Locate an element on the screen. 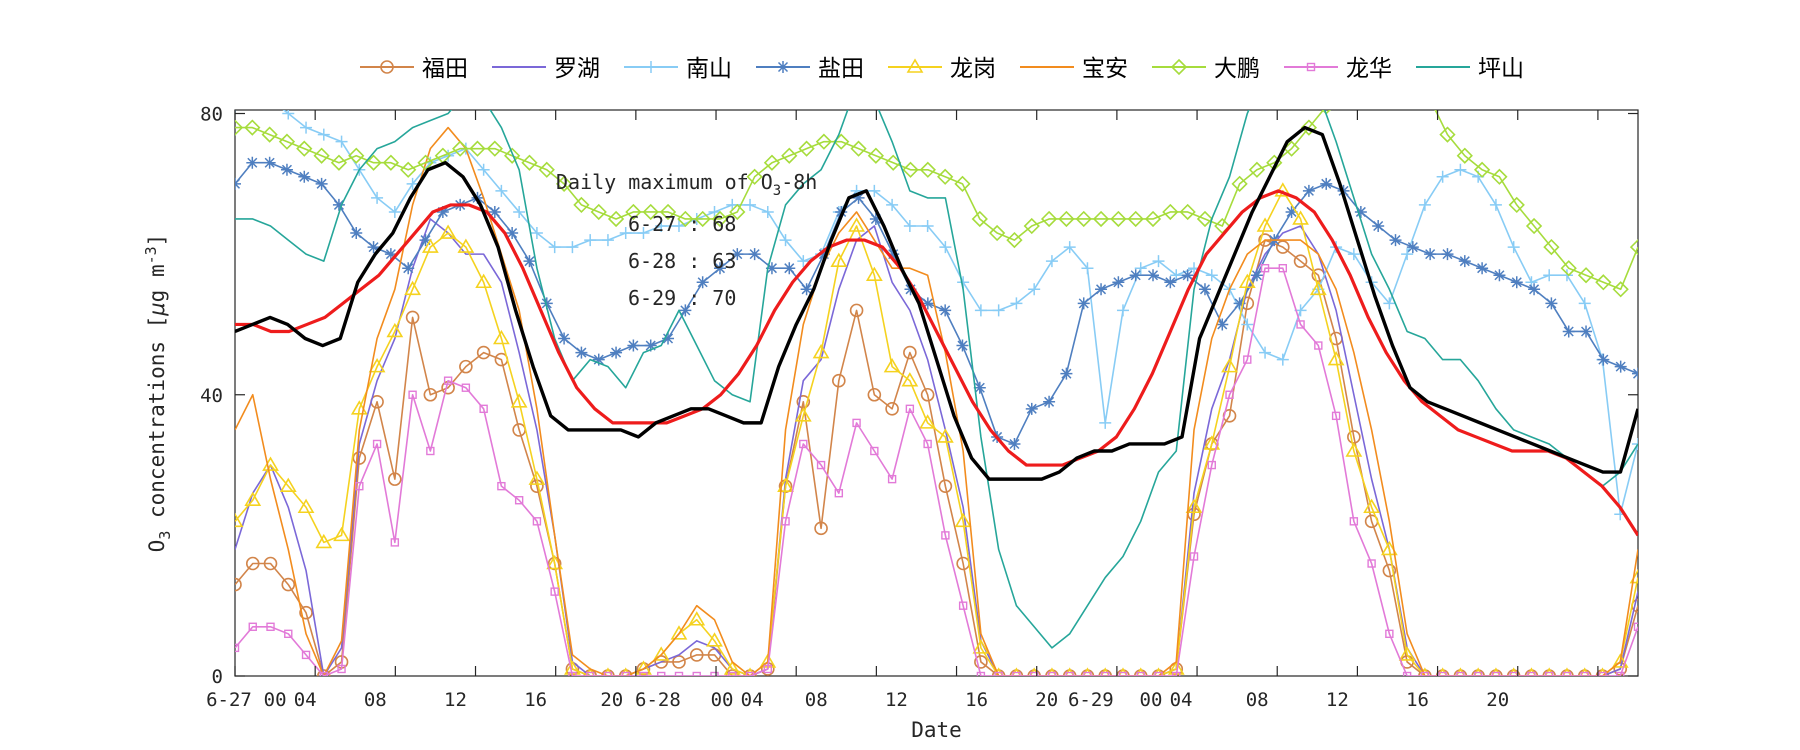 The image size is (1800, 750). annotation-line-6-28: 6-28 : 63 is located at coordinates (682, 261).